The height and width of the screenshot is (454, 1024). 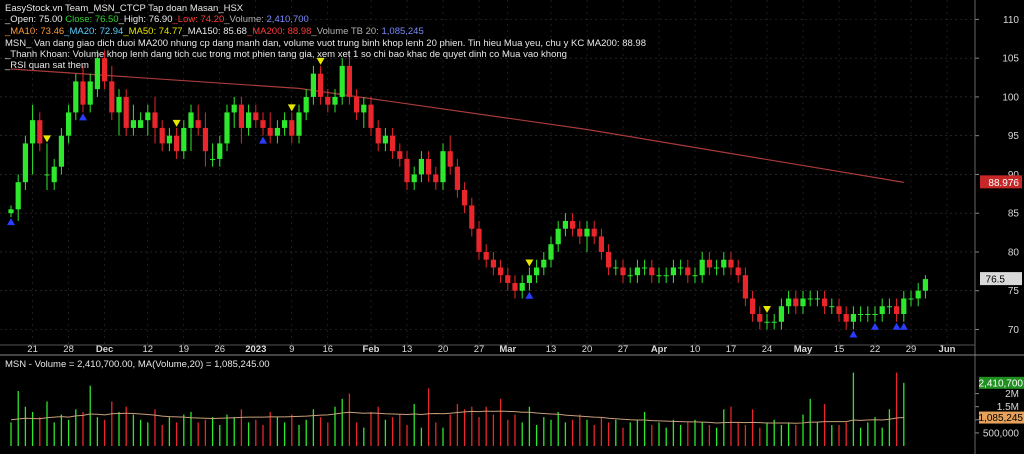 What do you see at coordinates (551, 349) in the screenshot?
I see `date-tick-label: 13` at bounding box center [551, 349].